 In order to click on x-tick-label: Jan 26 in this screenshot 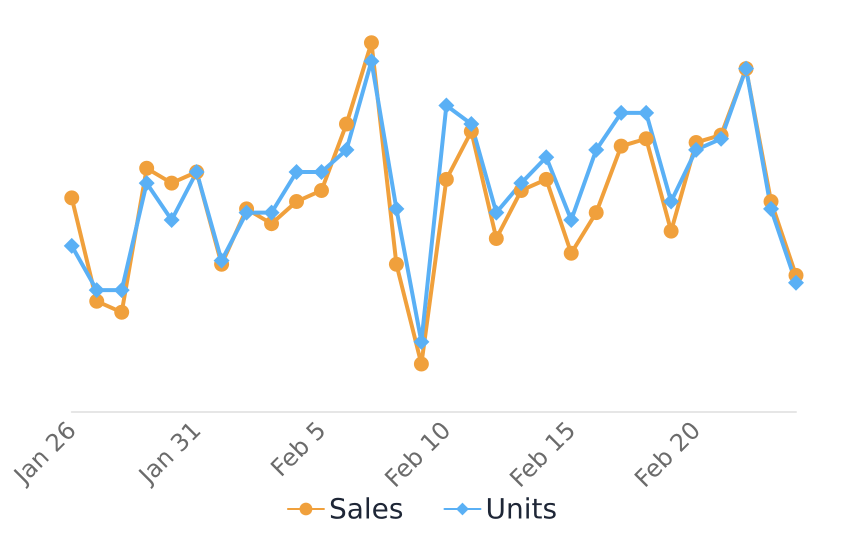, I will do `click(44, 453)`.